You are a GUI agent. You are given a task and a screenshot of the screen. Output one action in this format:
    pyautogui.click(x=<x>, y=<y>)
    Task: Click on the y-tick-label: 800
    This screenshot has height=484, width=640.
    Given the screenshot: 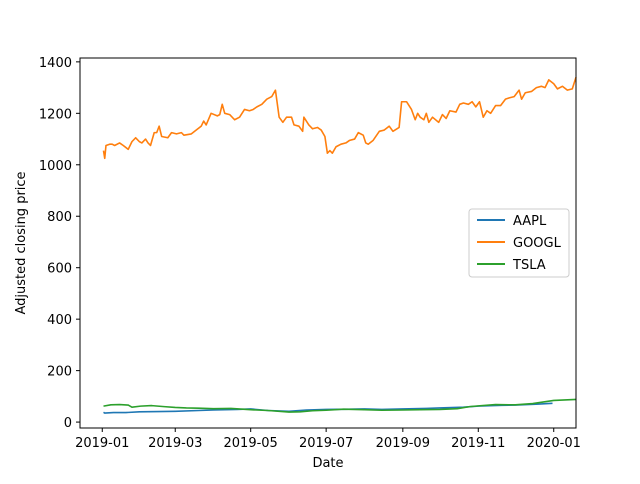 What is the action you would take?
    pyautogui.click(x=59, y=217)
    